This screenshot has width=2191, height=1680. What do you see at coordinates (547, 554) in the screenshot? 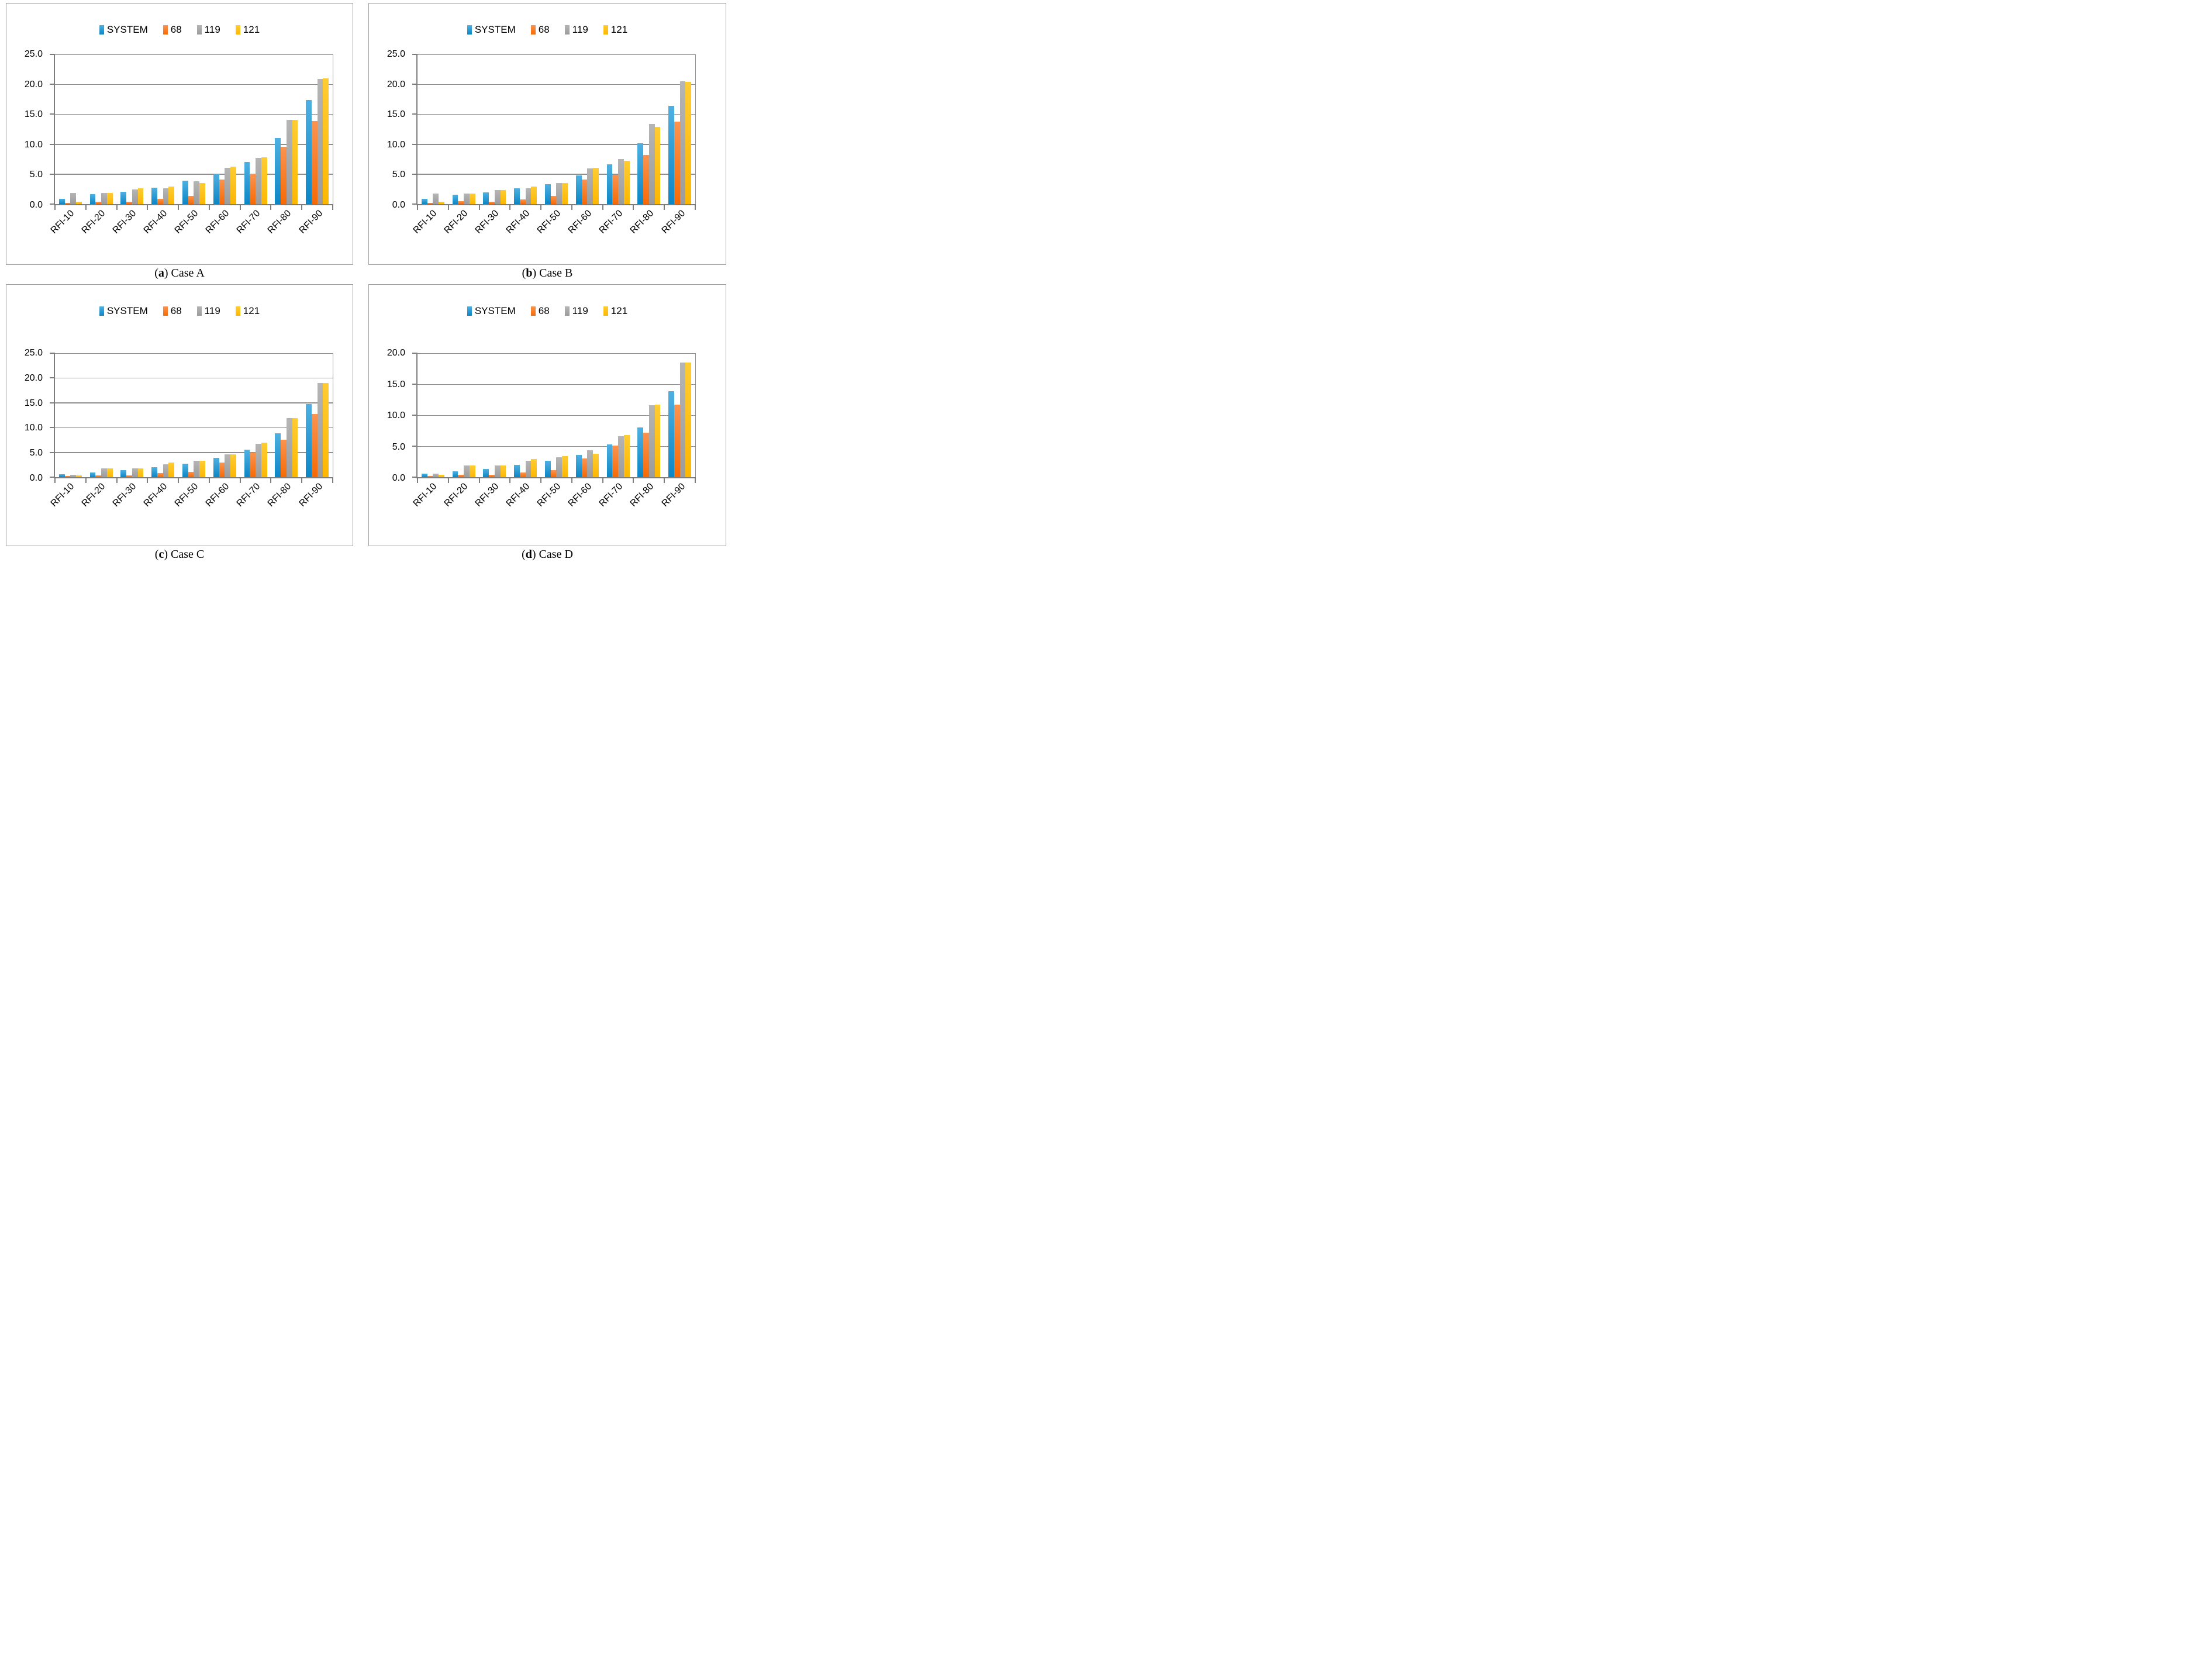
I see `caption-case-d: (d) Case D` at bounding box center [547, 554].